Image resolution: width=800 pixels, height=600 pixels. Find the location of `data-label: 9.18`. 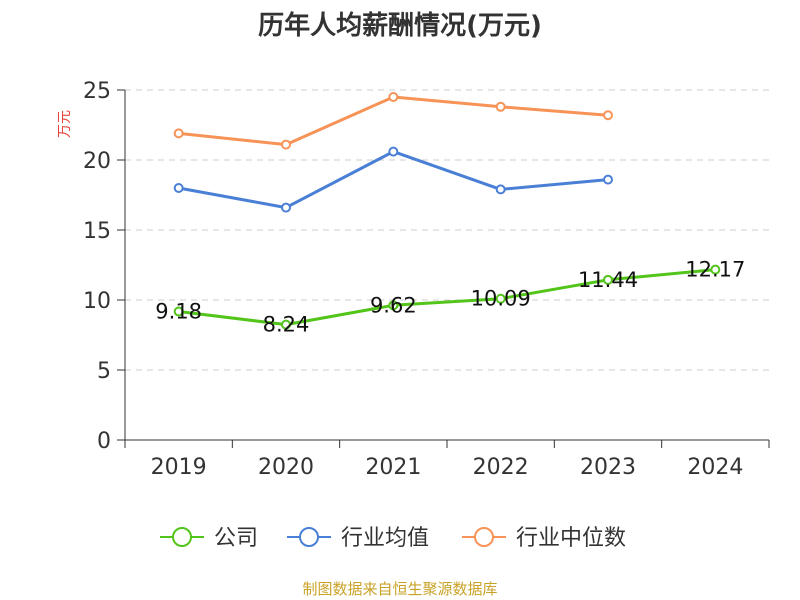

data-label: 9.18 is located at coordinates (178, 311).